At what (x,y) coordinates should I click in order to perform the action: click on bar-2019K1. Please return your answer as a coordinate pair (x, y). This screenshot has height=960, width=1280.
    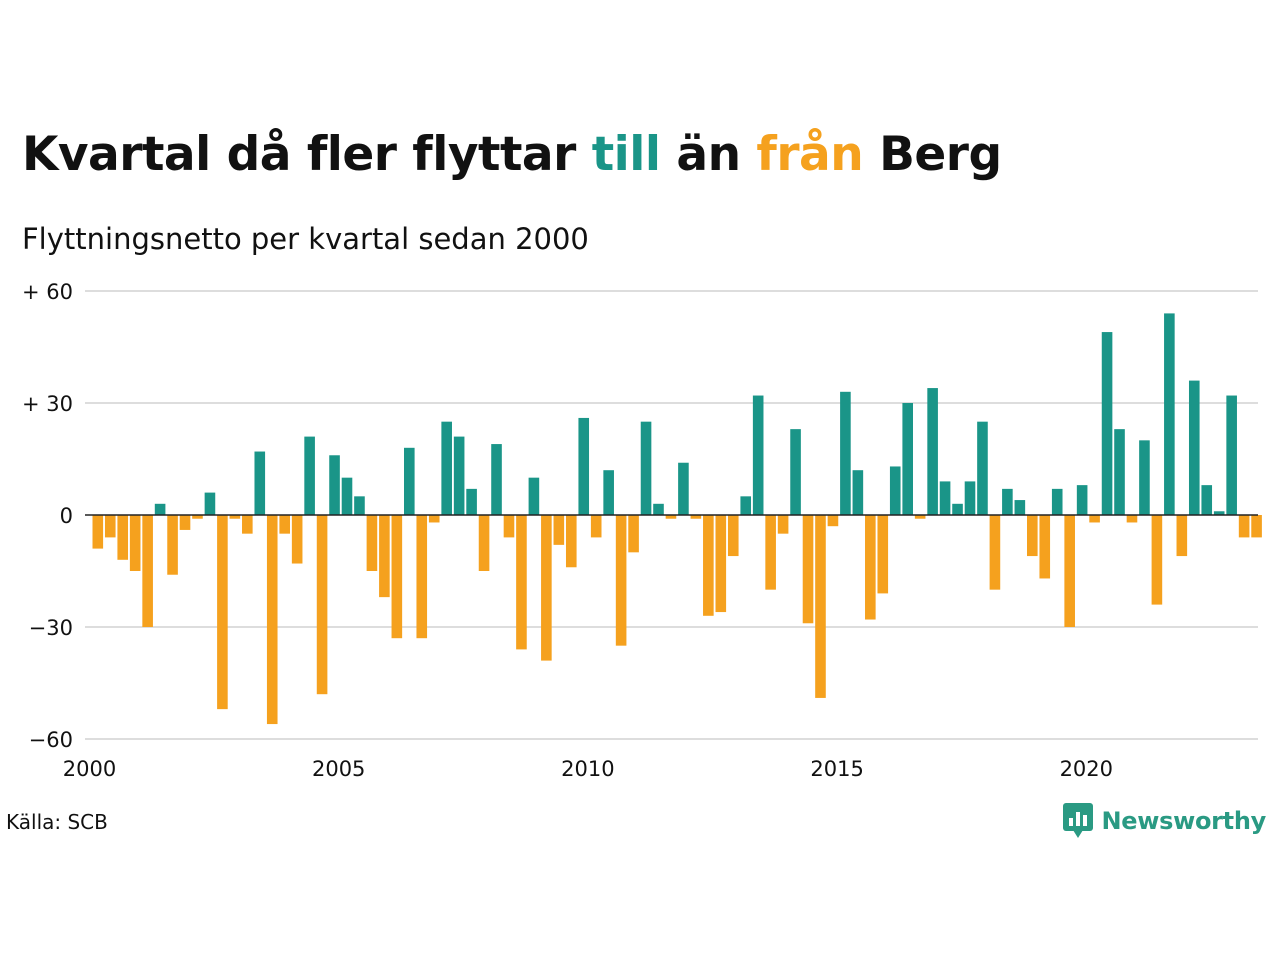
    Looking at the image, I should click on (1045, 547).